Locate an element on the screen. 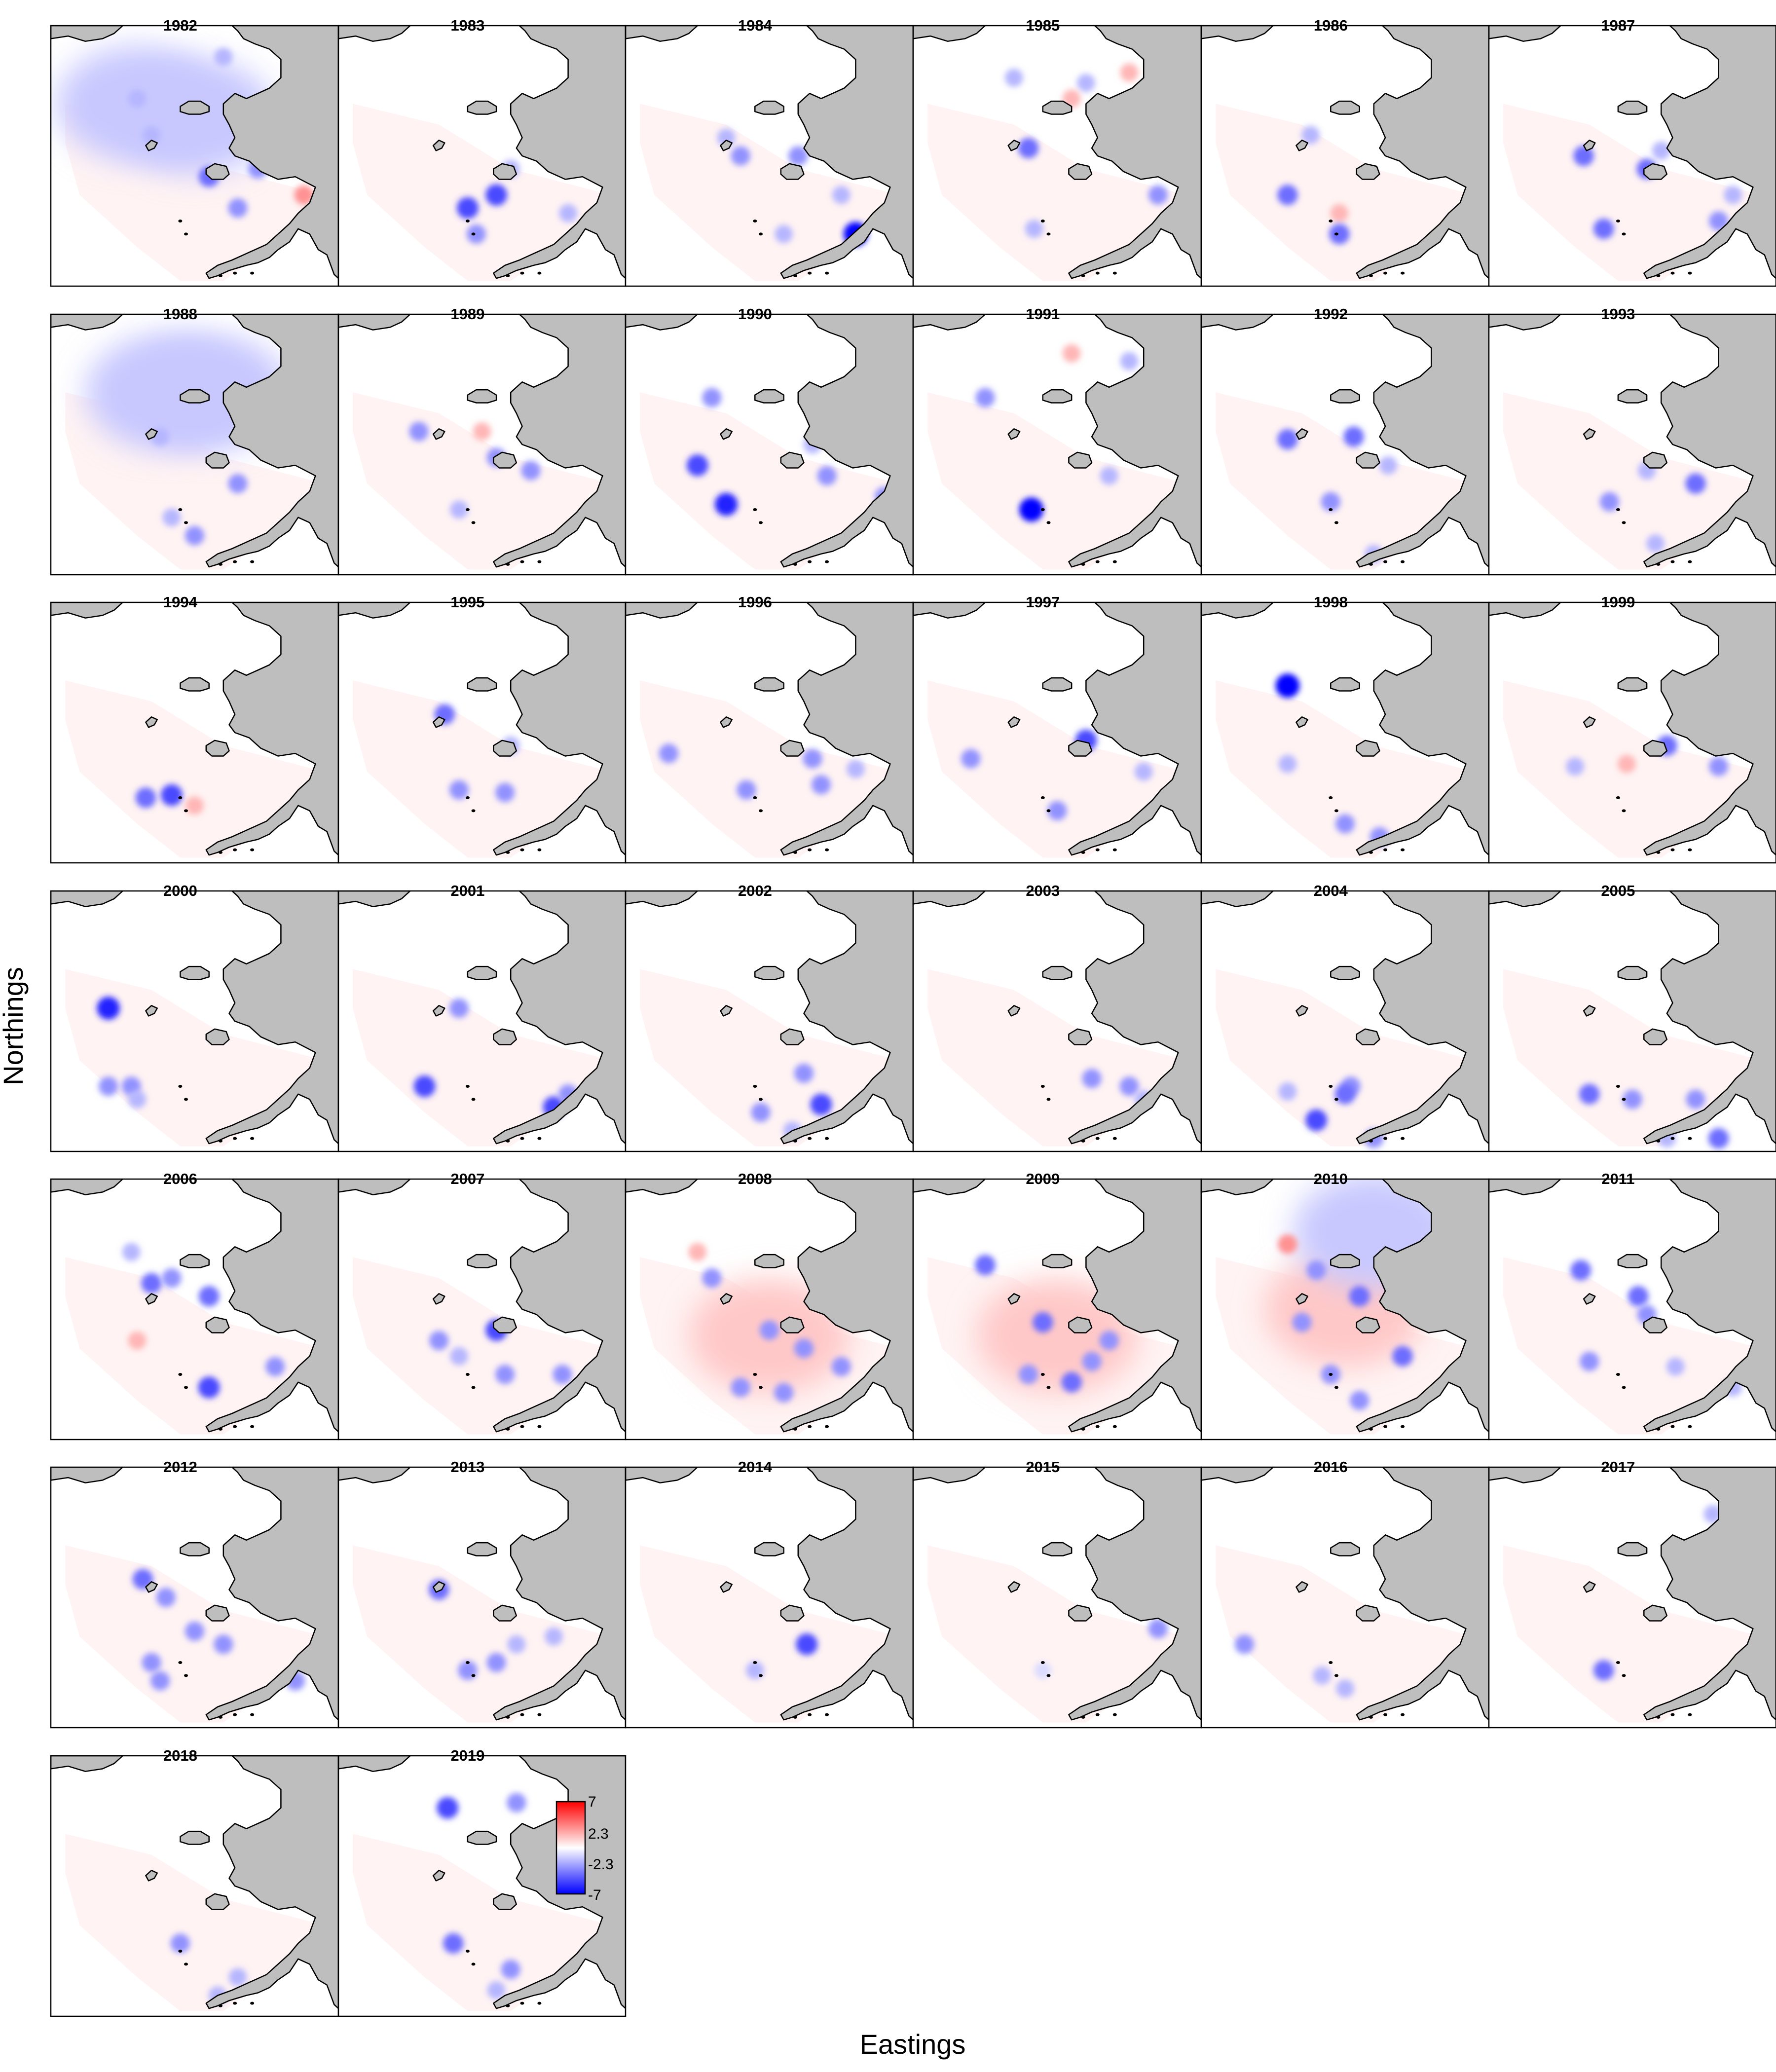 The height and width of the screenshot is (2072, 1776). panel-year-label: 2012 is located at coordinates (180, 1467).